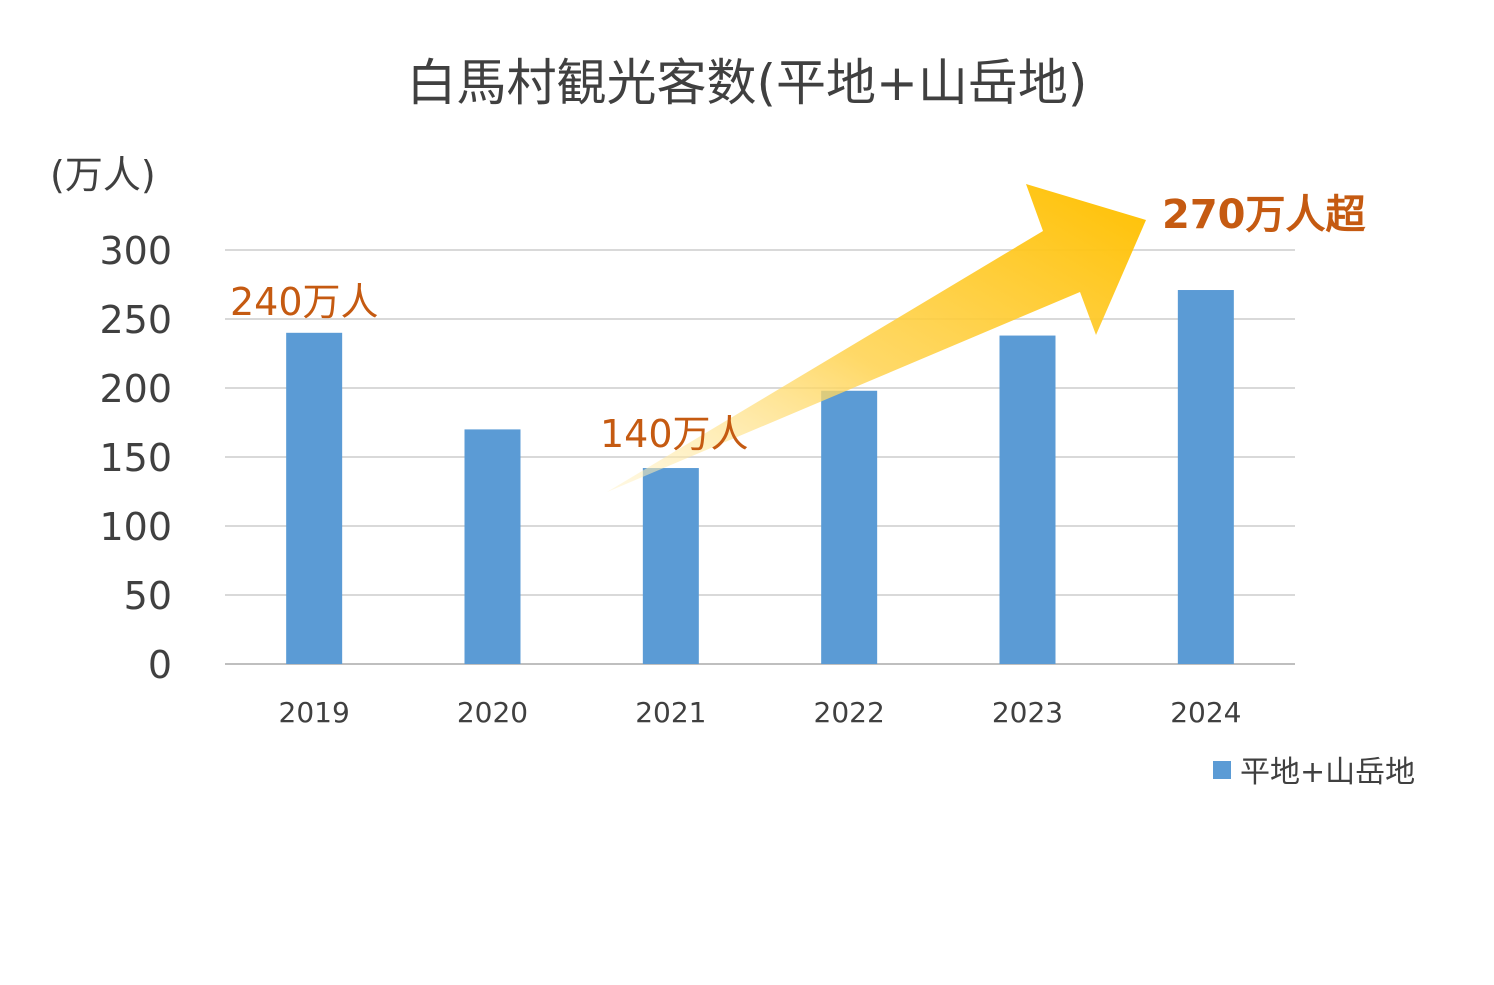 The image size is (1494, 985). I want to click on annotation-2021: 140万人, so click(674, 434).